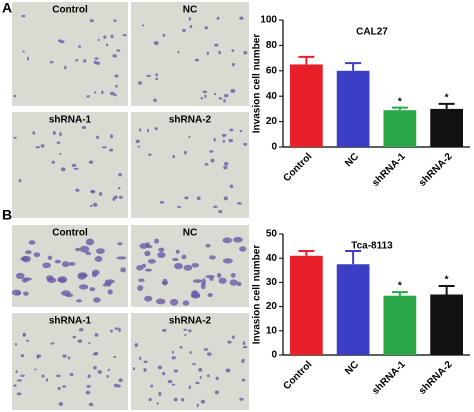 This screenshot has height=412, width=474. Describe the element at coordinates (70, 54) in the screenshot. I see `micrograph` at that location.